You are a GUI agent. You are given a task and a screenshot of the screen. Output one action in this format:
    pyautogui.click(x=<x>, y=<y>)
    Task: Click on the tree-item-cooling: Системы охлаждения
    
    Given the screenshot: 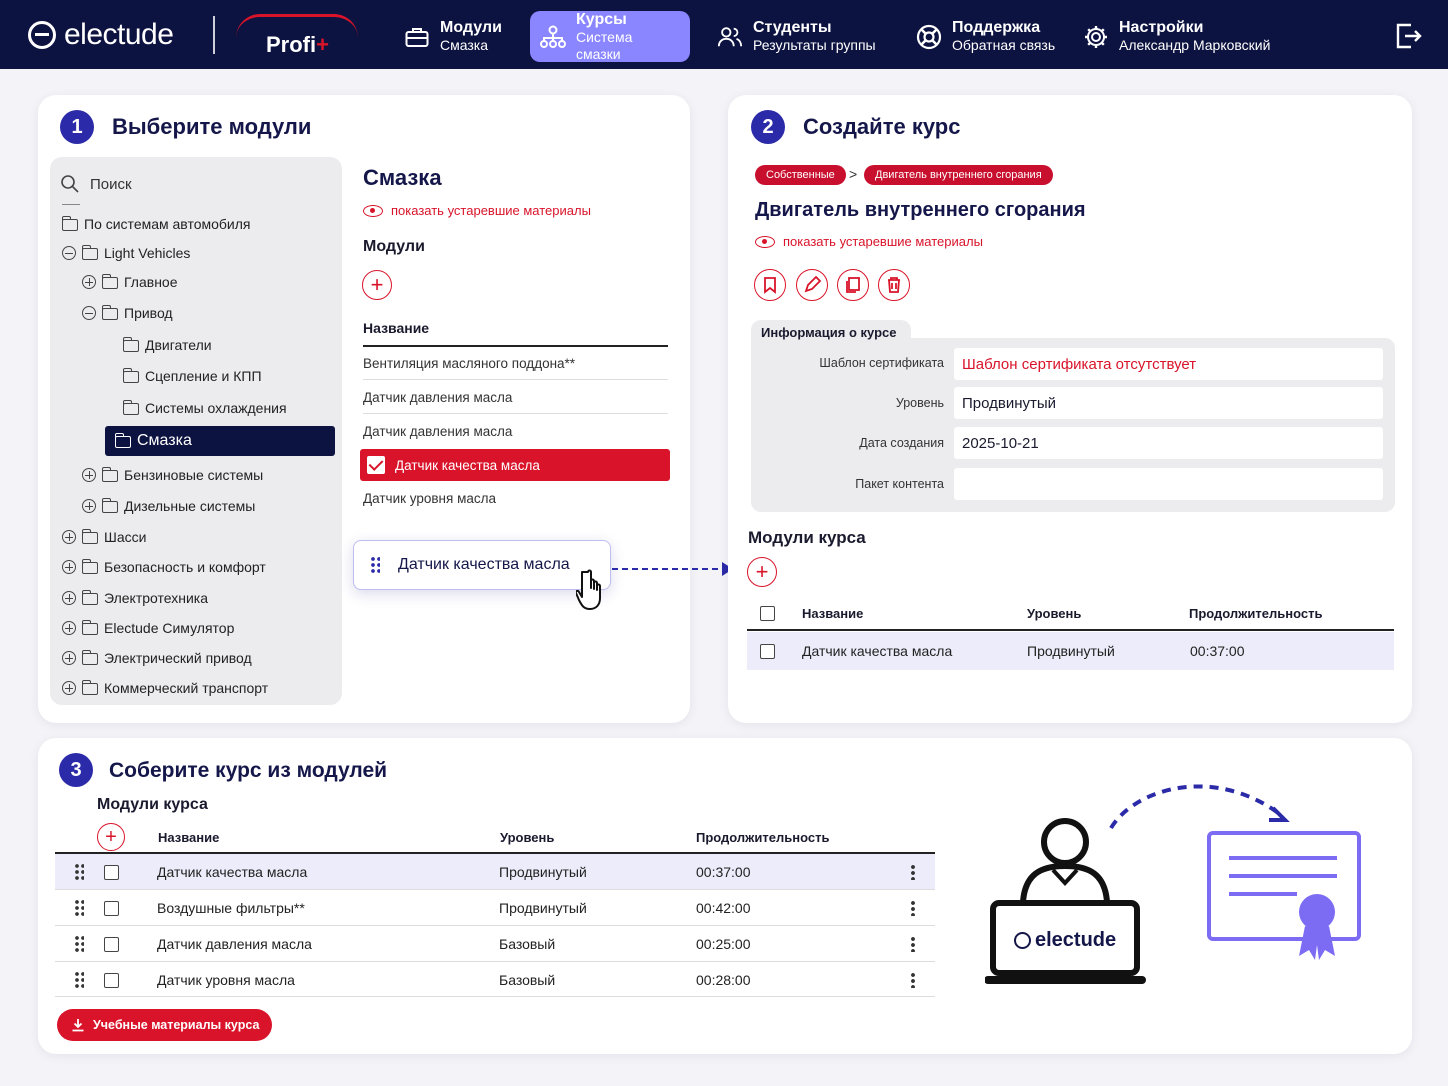 What is the action you would take?
    pyautogui.click(x=204, y=408)
    